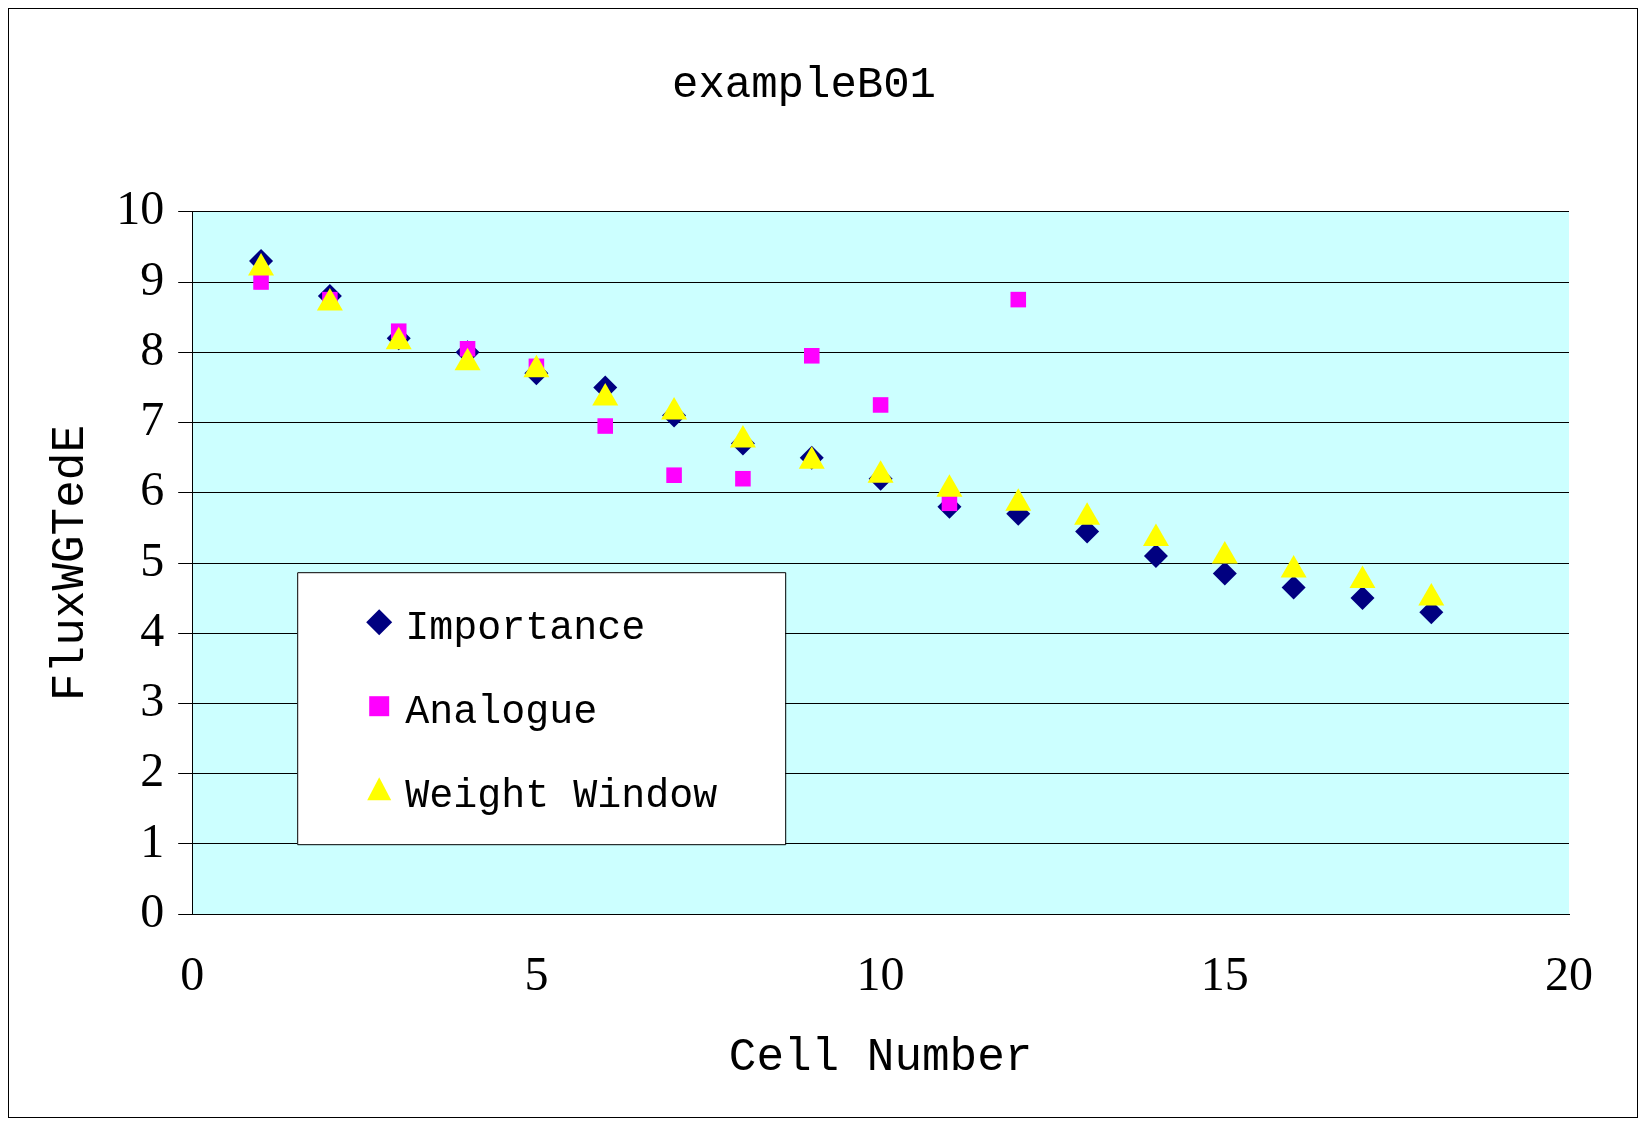  What do you see at coordinates (152, 419) in the screenshot?
I see `y-tick-label: 7` at bounding box center [152, 419].